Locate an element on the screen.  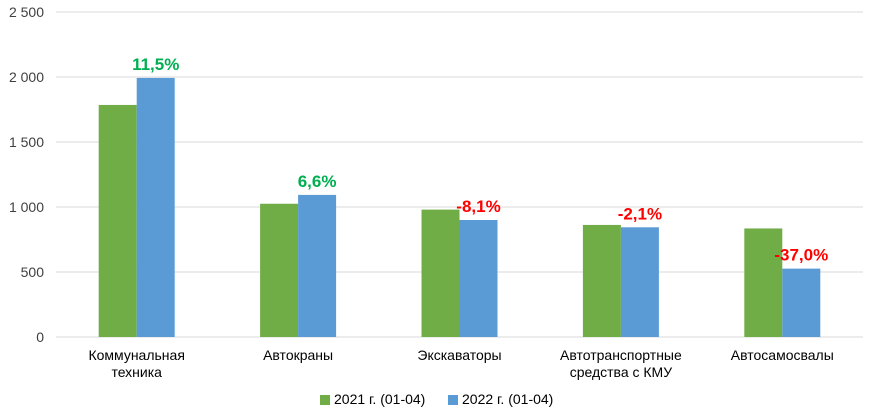
x-tick-label: средства с КМУ is located at coordinates (621, 372).